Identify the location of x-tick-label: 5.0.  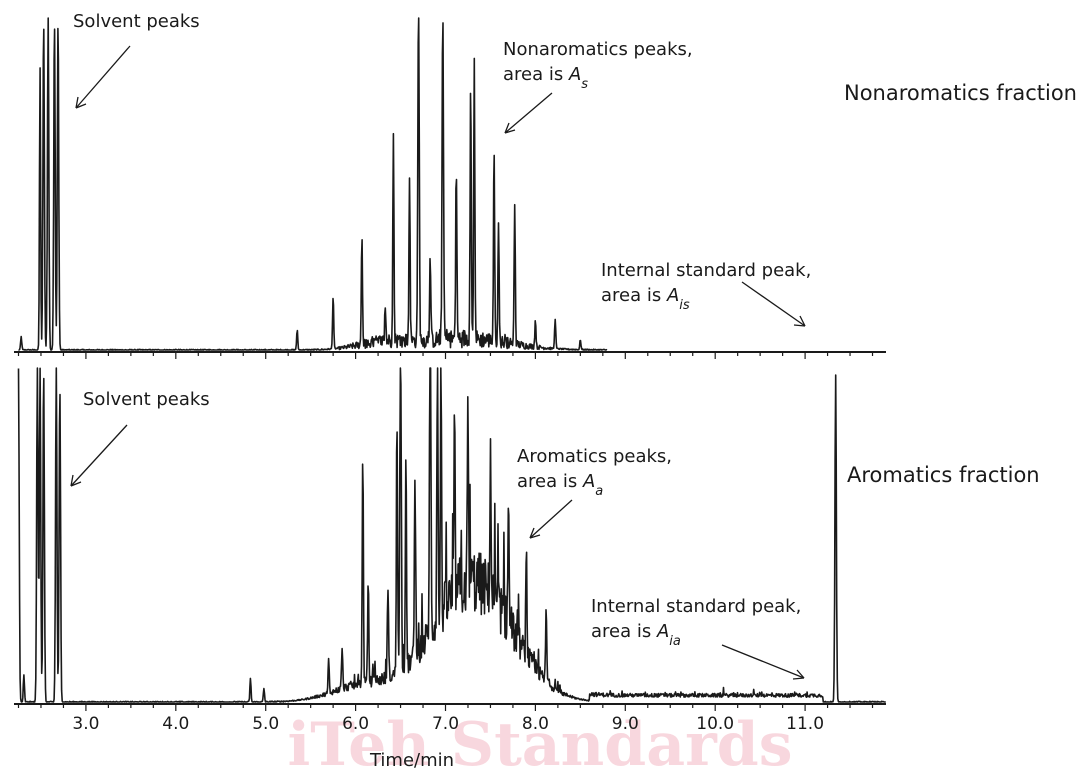
(265, 724).